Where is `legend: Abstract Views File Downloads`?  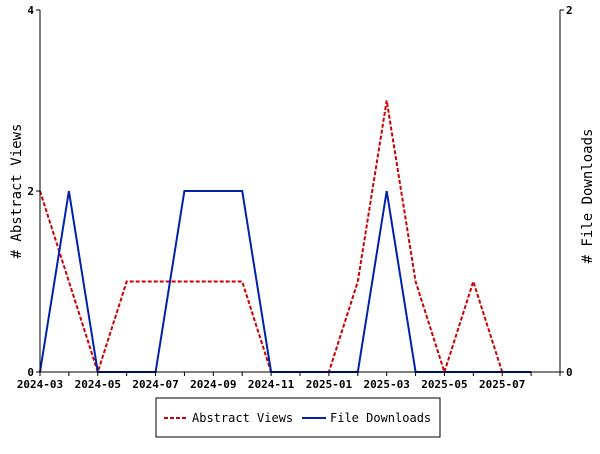
legend: Abstract Views File Downloads is located at coordinates (298, 417).